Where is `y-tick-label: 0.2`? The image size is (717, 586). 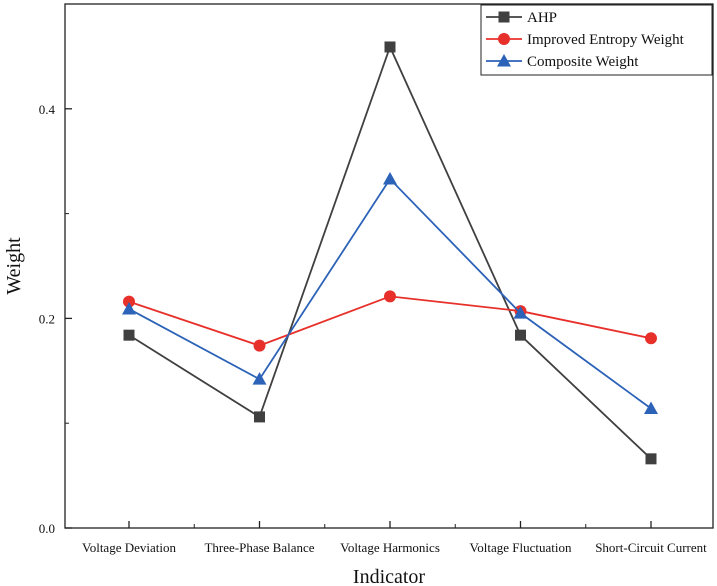 y-tick-label: 0.2 is located at coordinates (47, 318).